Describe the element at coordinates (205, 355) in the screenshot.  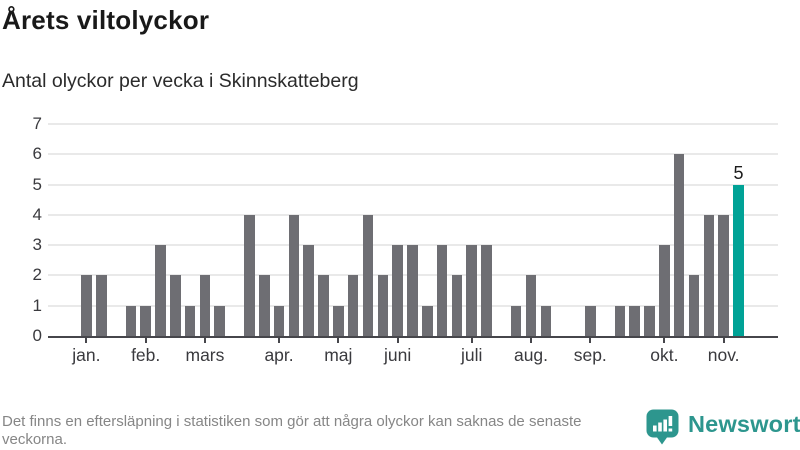
I see `month-label: mars` at that location.